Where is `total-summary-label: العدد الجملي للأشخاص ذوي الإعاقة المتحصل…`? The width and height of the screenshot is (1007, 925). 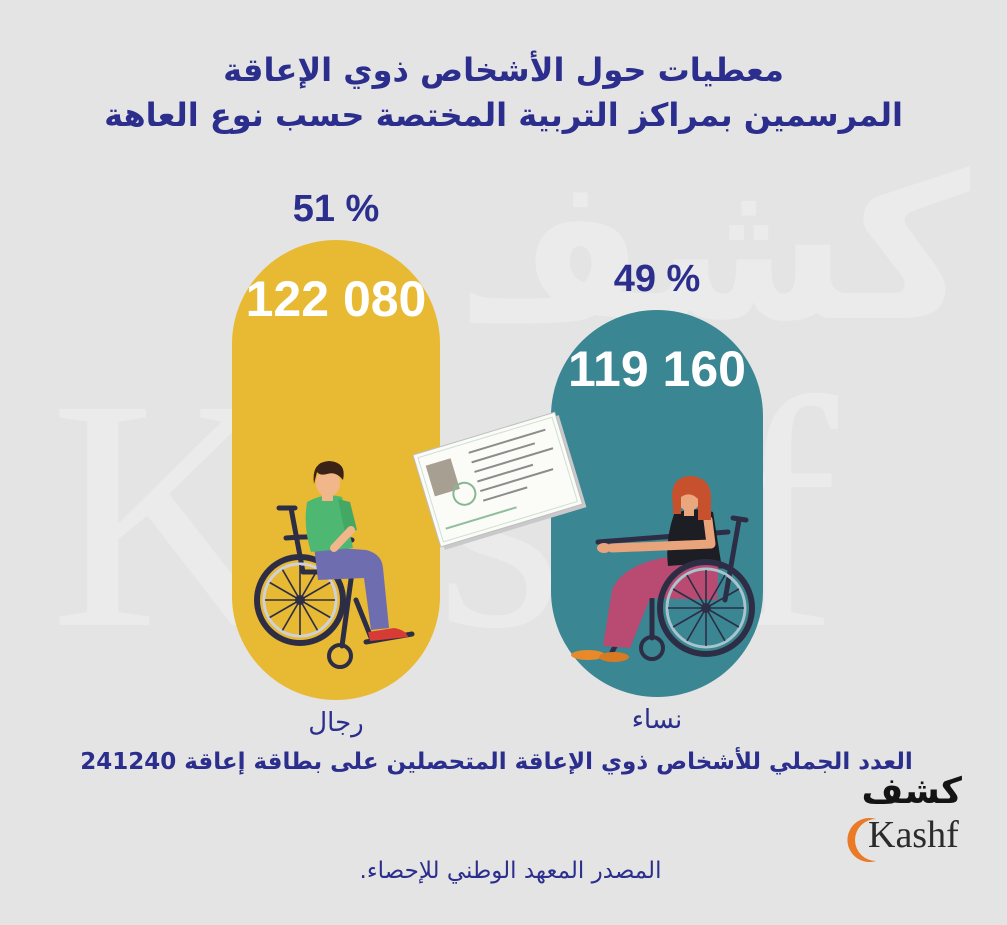 total-summary-label: العدد الجملي للأشخاص ذوي الإعاقة المتحصل… is located at coordinates (548, 762).